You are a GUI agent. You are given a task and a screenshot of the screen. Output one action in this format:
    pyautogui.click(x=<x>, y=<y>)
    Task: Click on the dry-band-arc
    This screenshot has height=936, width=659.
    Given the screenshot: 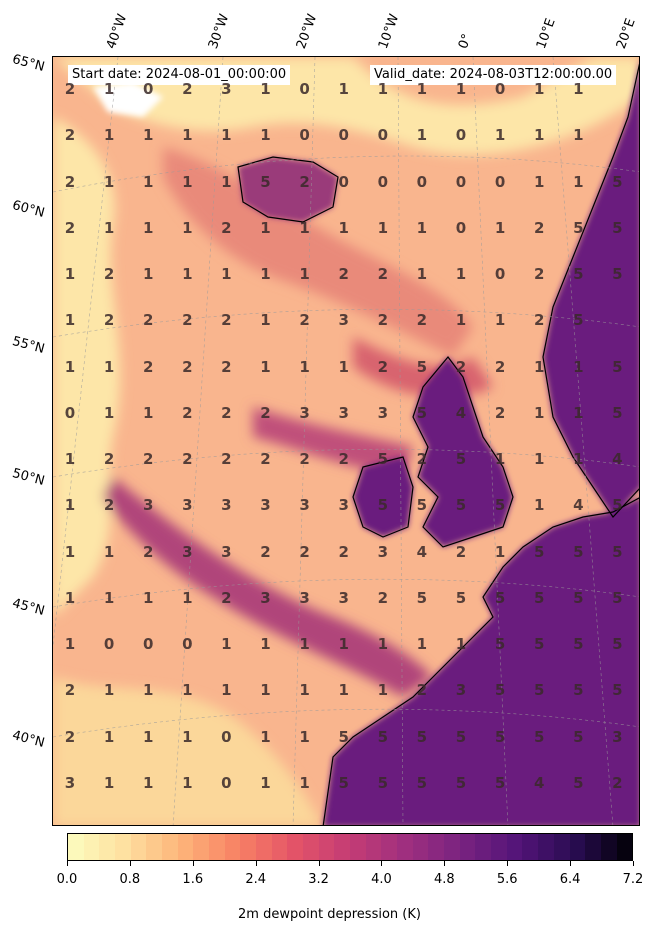 What is the action you would take?
    pyautogui.click(x=268, y=587)
    